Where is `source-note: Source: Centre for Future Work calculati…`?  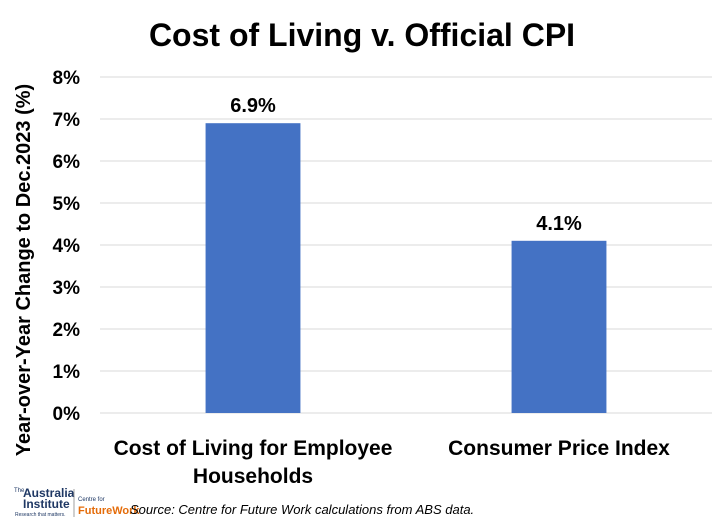
source-note: Source: Centre for Future Work calculati… is located at coordinates (302, 509).